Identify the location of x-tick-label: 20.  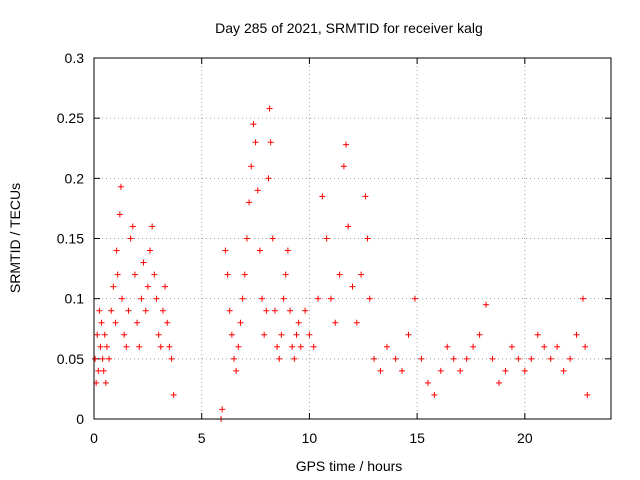
(525, 438).